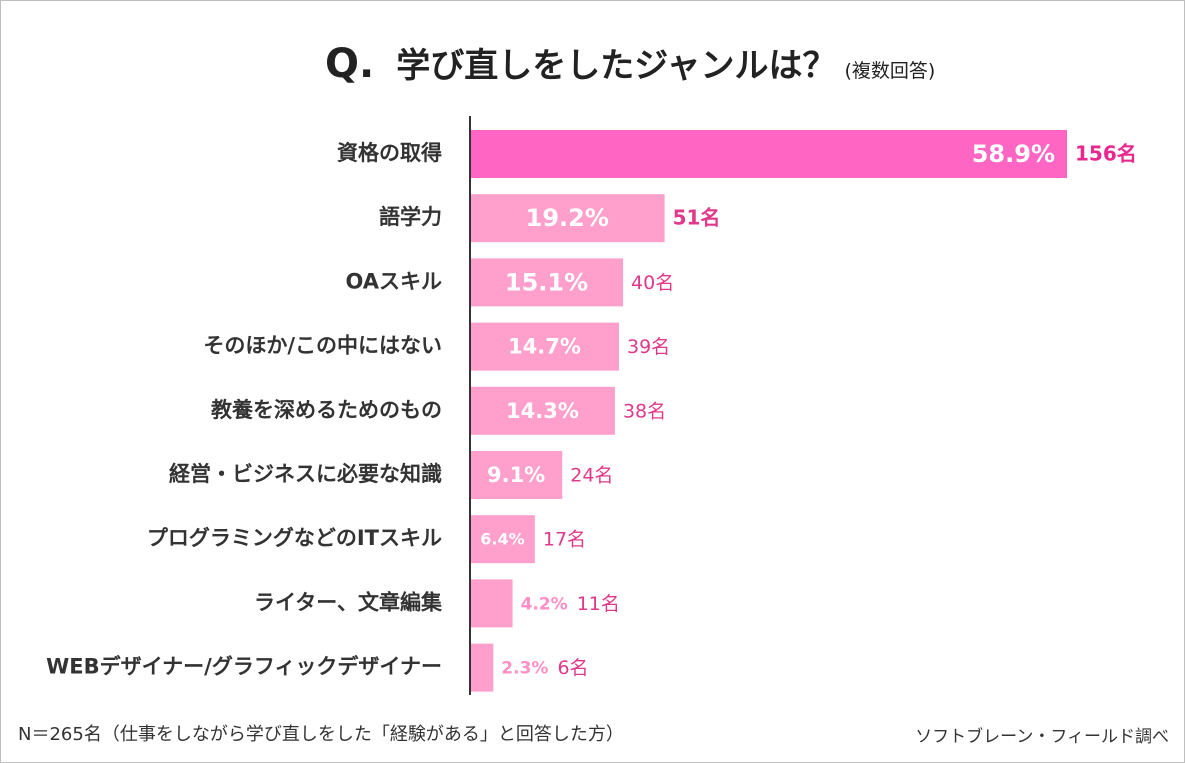 This screenshot has height=763, width=1185. What do you see at coordinates (1013, 154) in the screenshot?
I see `value-label: 58.9%` at bounding box center [1013, 154].